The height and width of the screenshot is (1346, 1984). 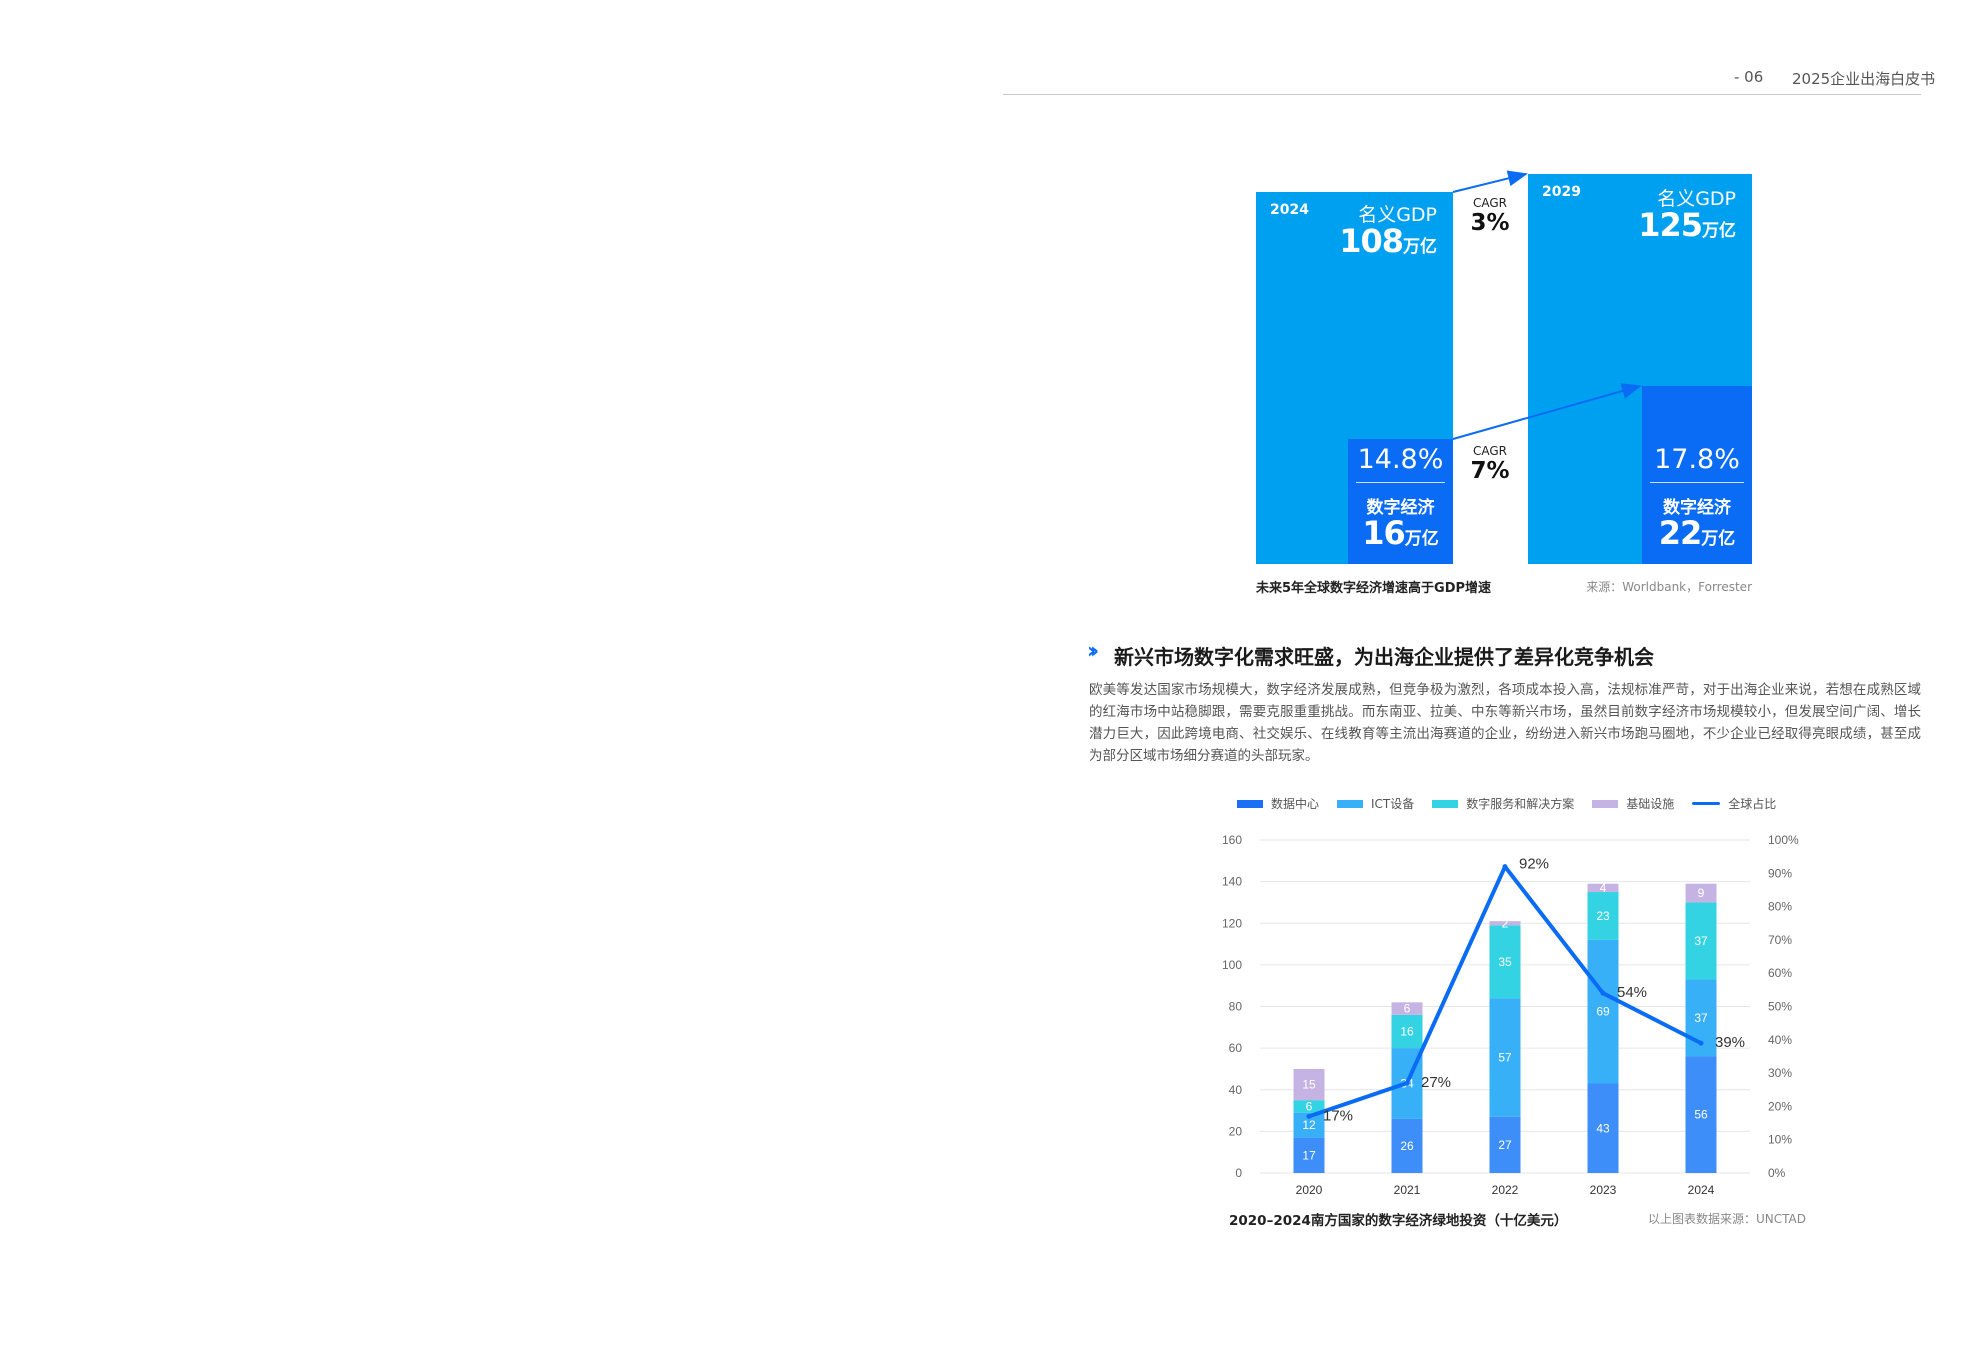 I want to click on line-value-label: 17%, so click(x=1338, y=1115).